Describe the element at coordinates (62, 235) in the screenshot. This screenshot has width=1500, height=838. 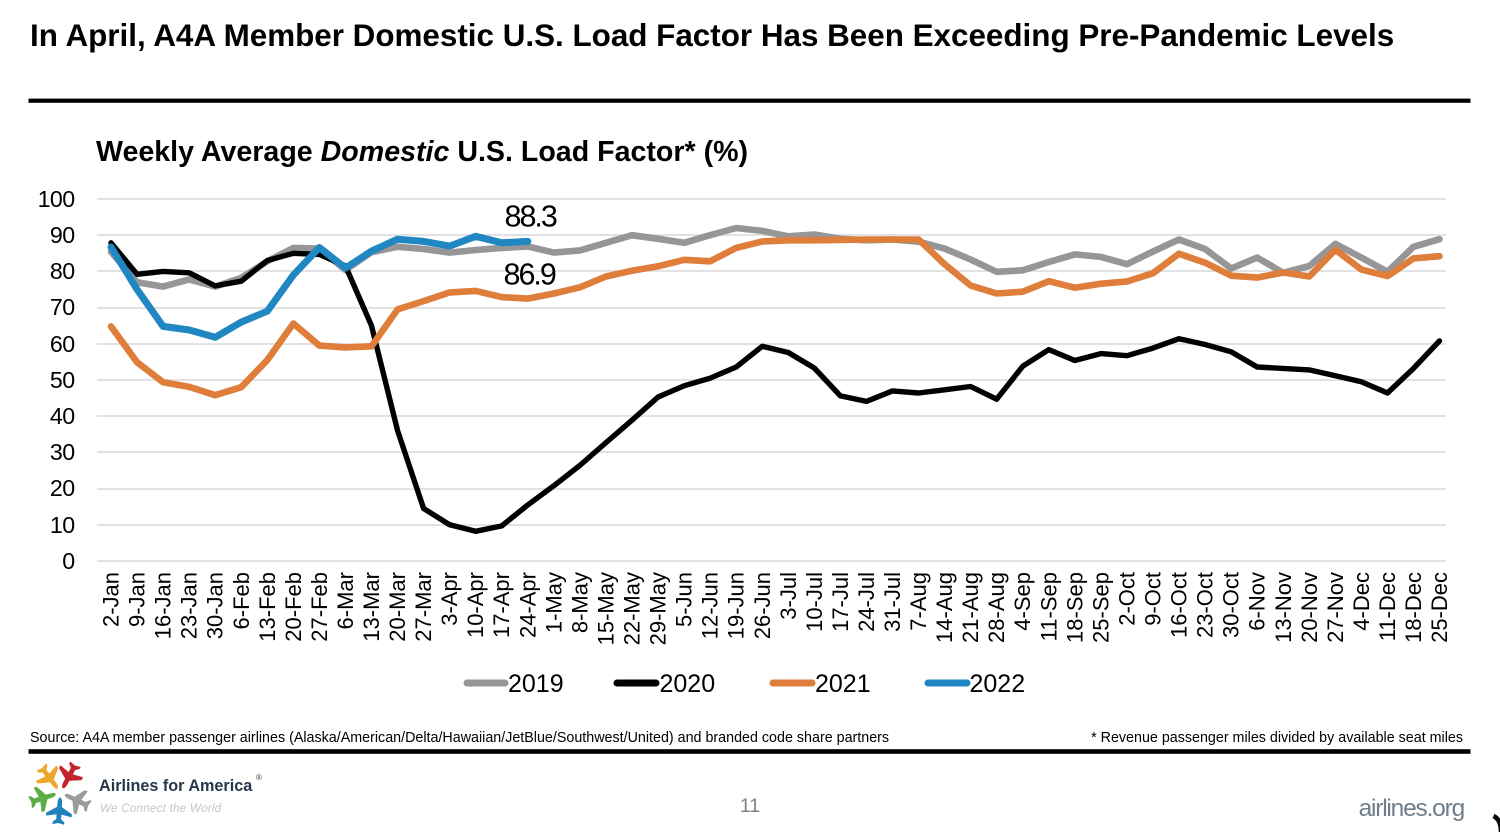
I see `svg-text: 90` at that location.